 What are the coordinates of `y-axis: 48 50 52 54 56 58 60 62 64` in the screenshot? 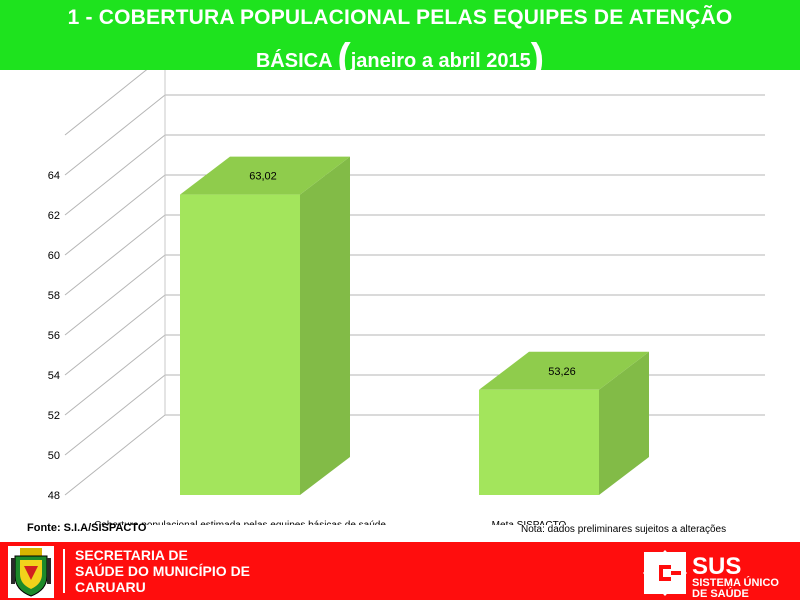 It's located at (54, 336).